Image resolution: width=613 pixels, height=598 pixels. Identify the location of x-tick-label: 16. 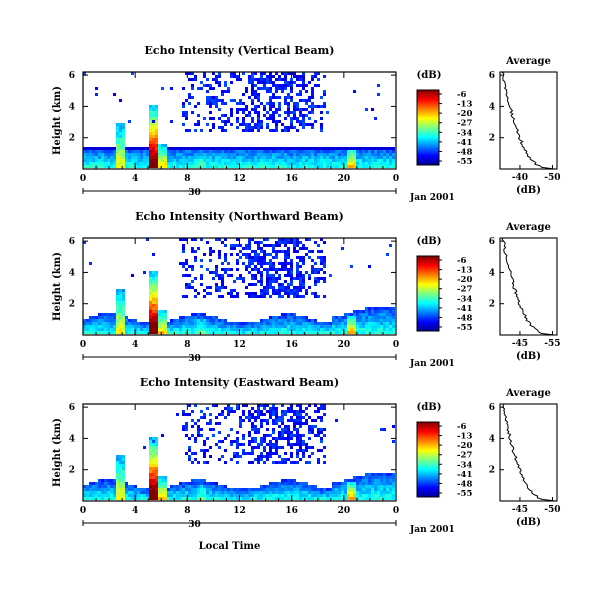
(291, 345).